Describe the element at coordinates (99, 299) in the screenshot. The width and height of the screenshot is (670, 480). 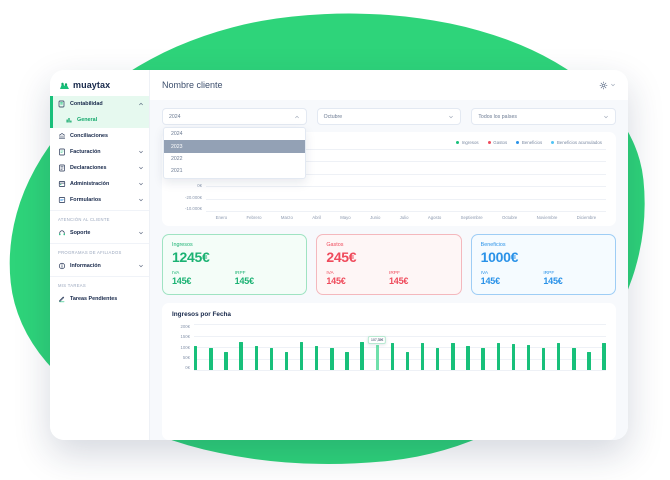
I see `sidebar-item-tareas-pendientes: Tareas Pendientes` at that location.